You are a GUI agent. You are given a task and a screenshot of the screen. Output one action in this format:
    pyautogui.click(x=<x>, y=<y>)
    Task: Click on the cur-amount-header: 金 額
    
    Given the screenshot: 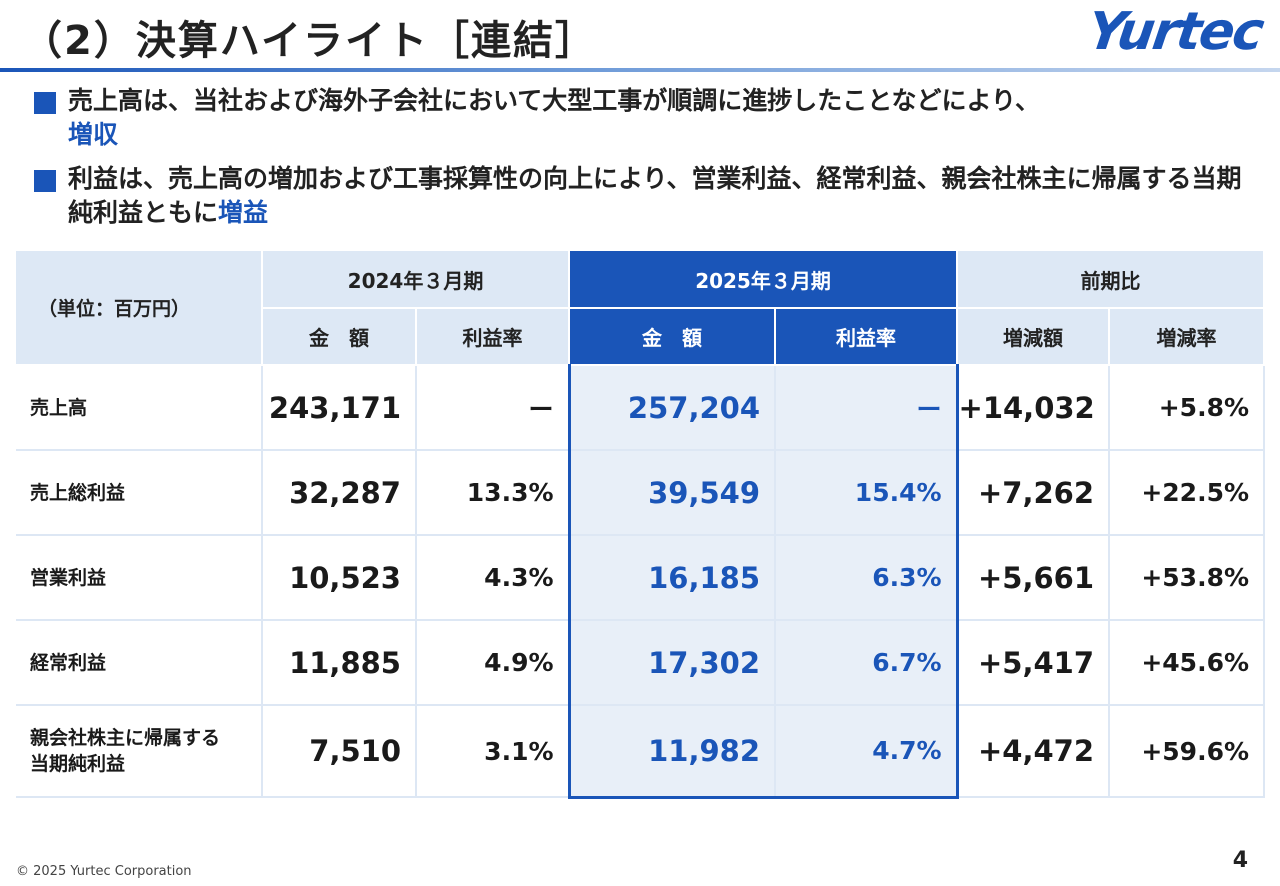 What is the action you would take?
    pyautogui.click(x=673, y=337)
    